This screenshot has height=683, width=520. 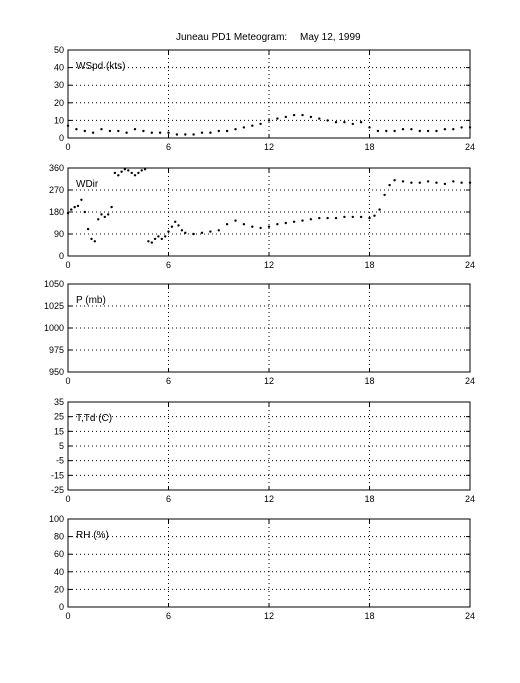 What do you see at coordinates (59, 554) in the screenshot?
I see `y-tick-label: 60` at bounding box center [59, 554].